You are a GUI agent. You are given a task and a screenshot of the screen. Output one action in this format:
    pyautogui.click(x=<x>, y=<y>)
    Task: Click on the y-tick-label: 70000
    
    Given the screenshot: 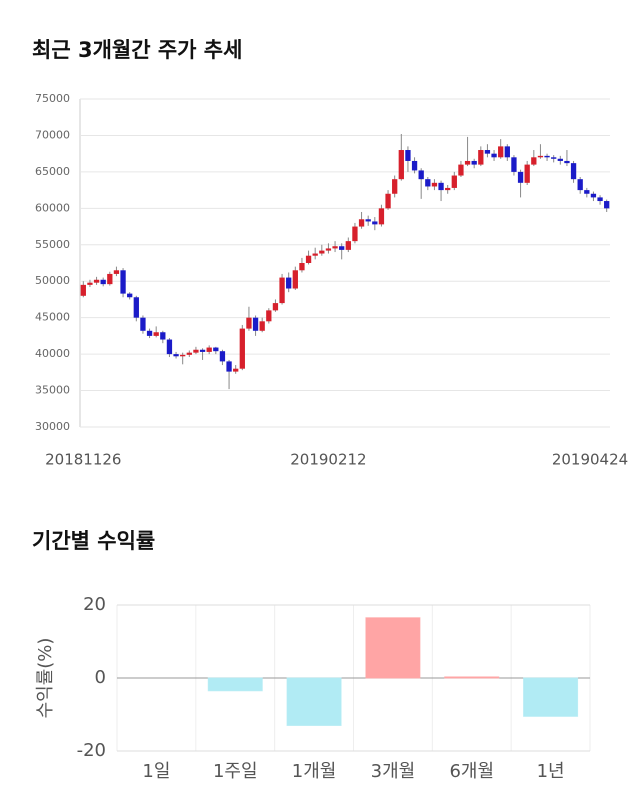 What is the action you would take?
    pyautogui.click(x=52, y=134)
    